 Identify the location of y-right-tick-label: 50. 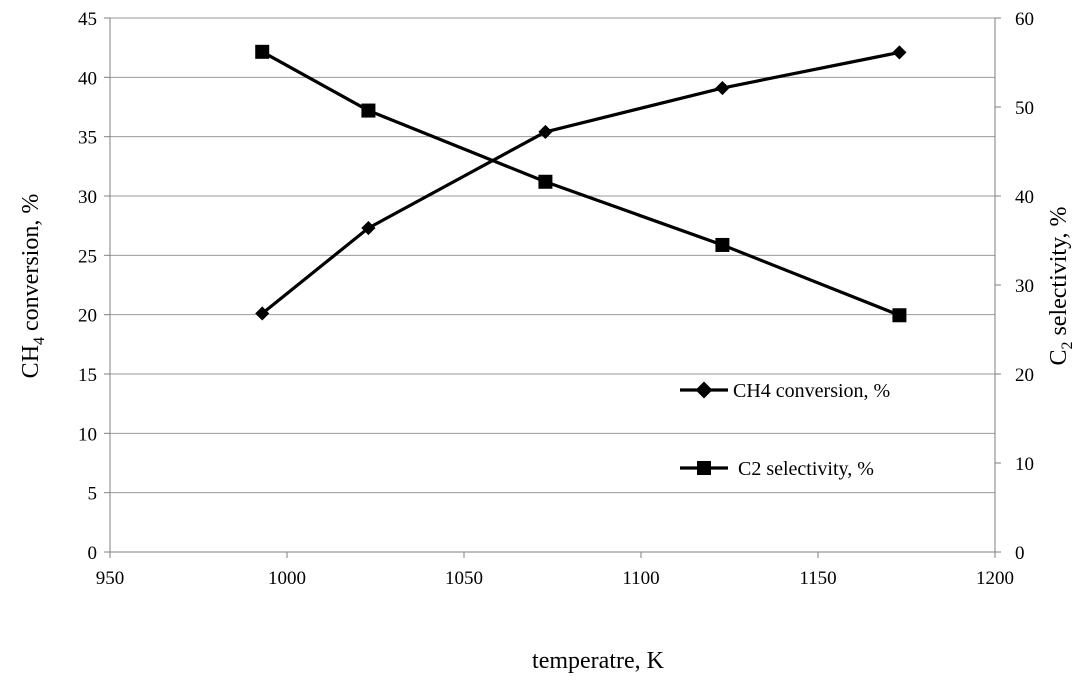
(1024, 108).